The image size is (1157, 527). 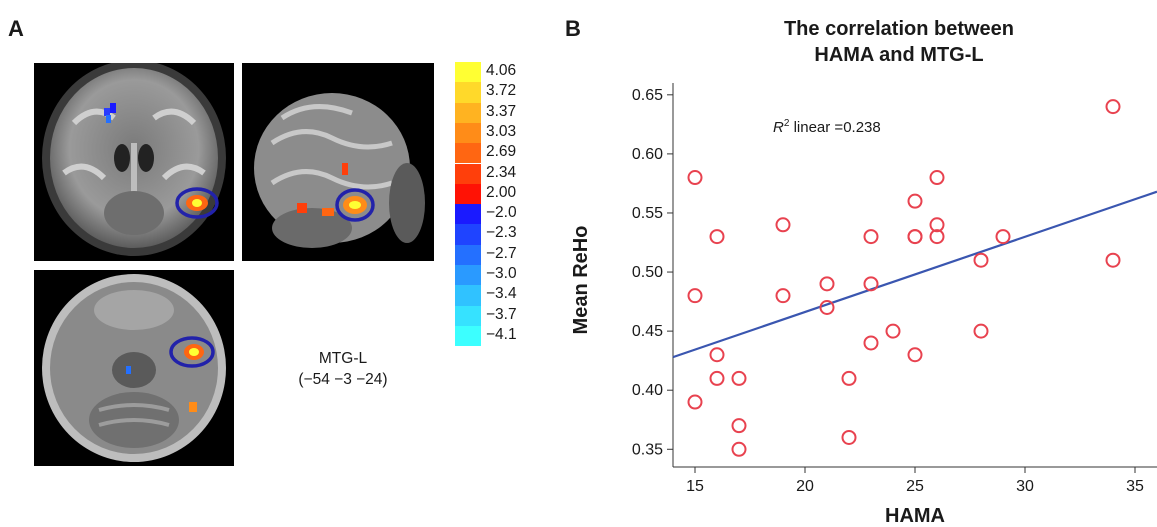 What do you see at coordinates (914, 274) in the screenshot?
I see `regression-line` at bounding box center [914, 274].